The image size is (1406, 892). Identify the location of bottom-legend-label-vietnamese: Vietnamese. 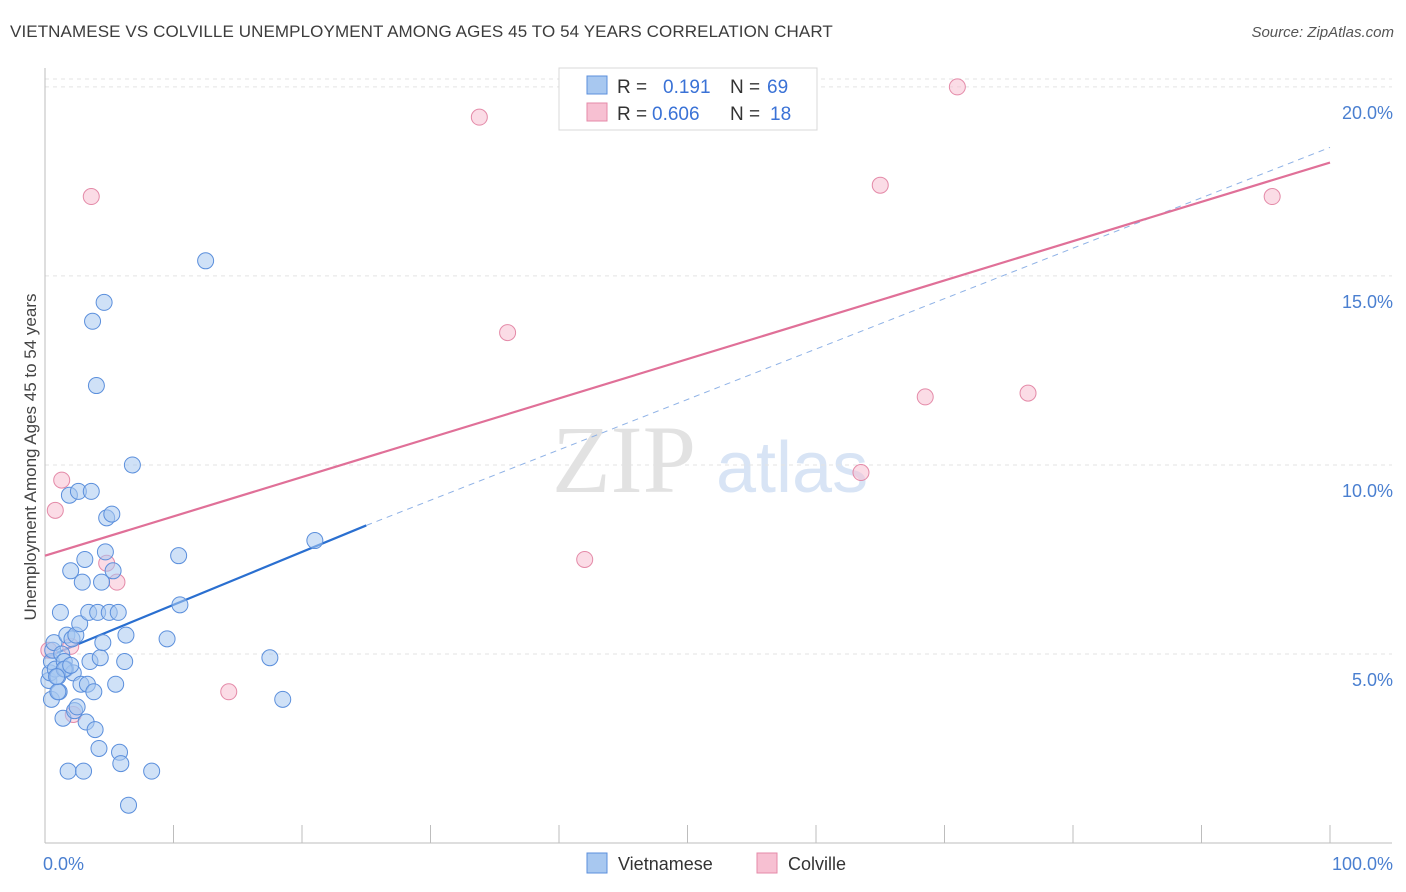
(665, 864).